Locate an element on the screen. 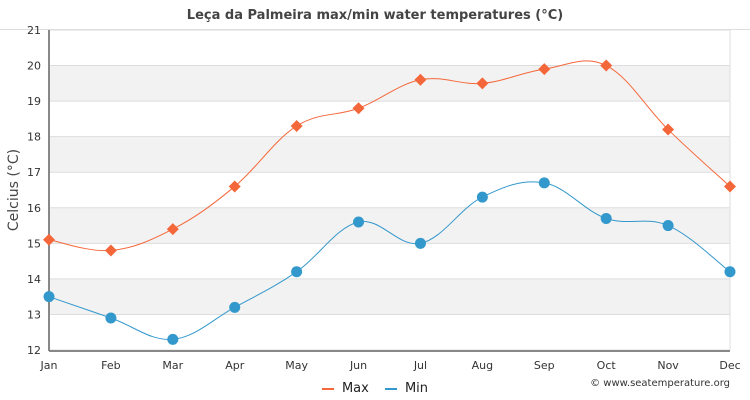 Image resolution: width=750 pixels, height=400 pixels. y-tick-label: 12 is located at coordinates (34, 350).